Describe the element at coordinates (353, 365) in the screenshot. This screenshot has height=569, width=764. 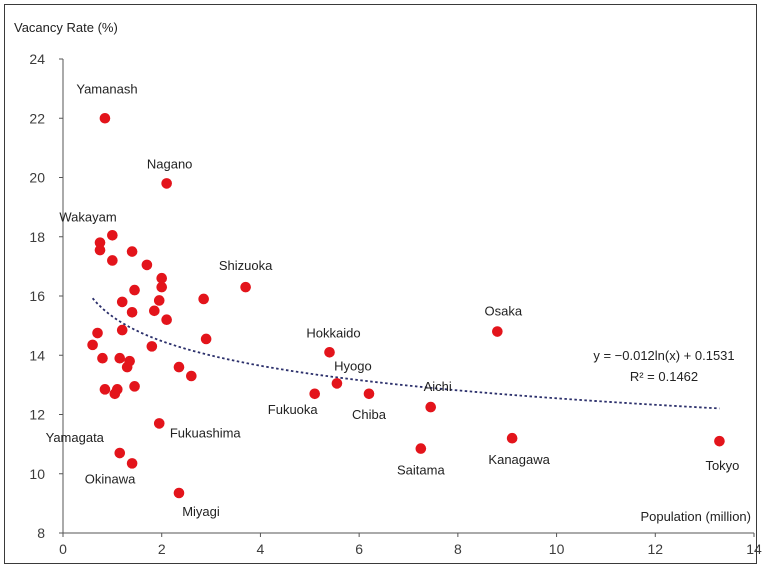
I see `point-label: Hyogo` at that location.